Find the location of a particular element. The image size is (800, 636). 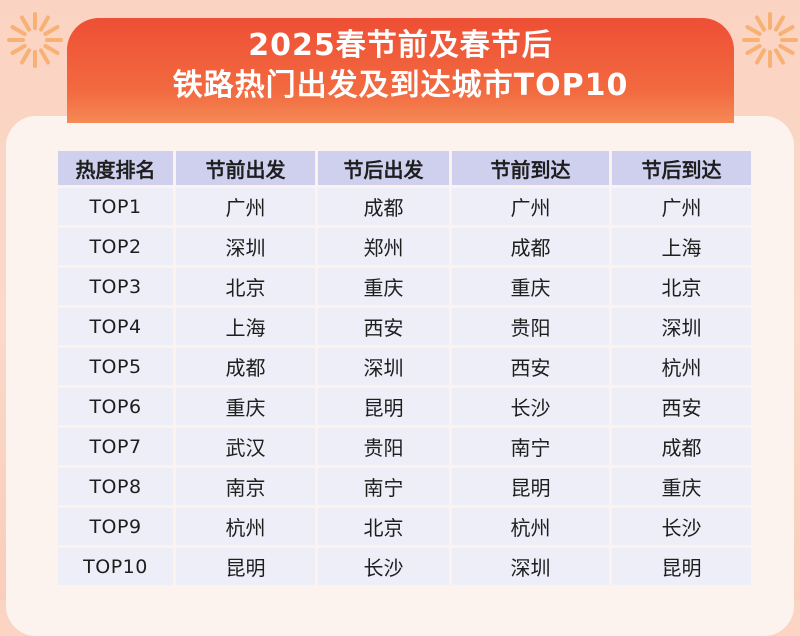

rank-cell: TOP4 is located at coordinates (115, 326).